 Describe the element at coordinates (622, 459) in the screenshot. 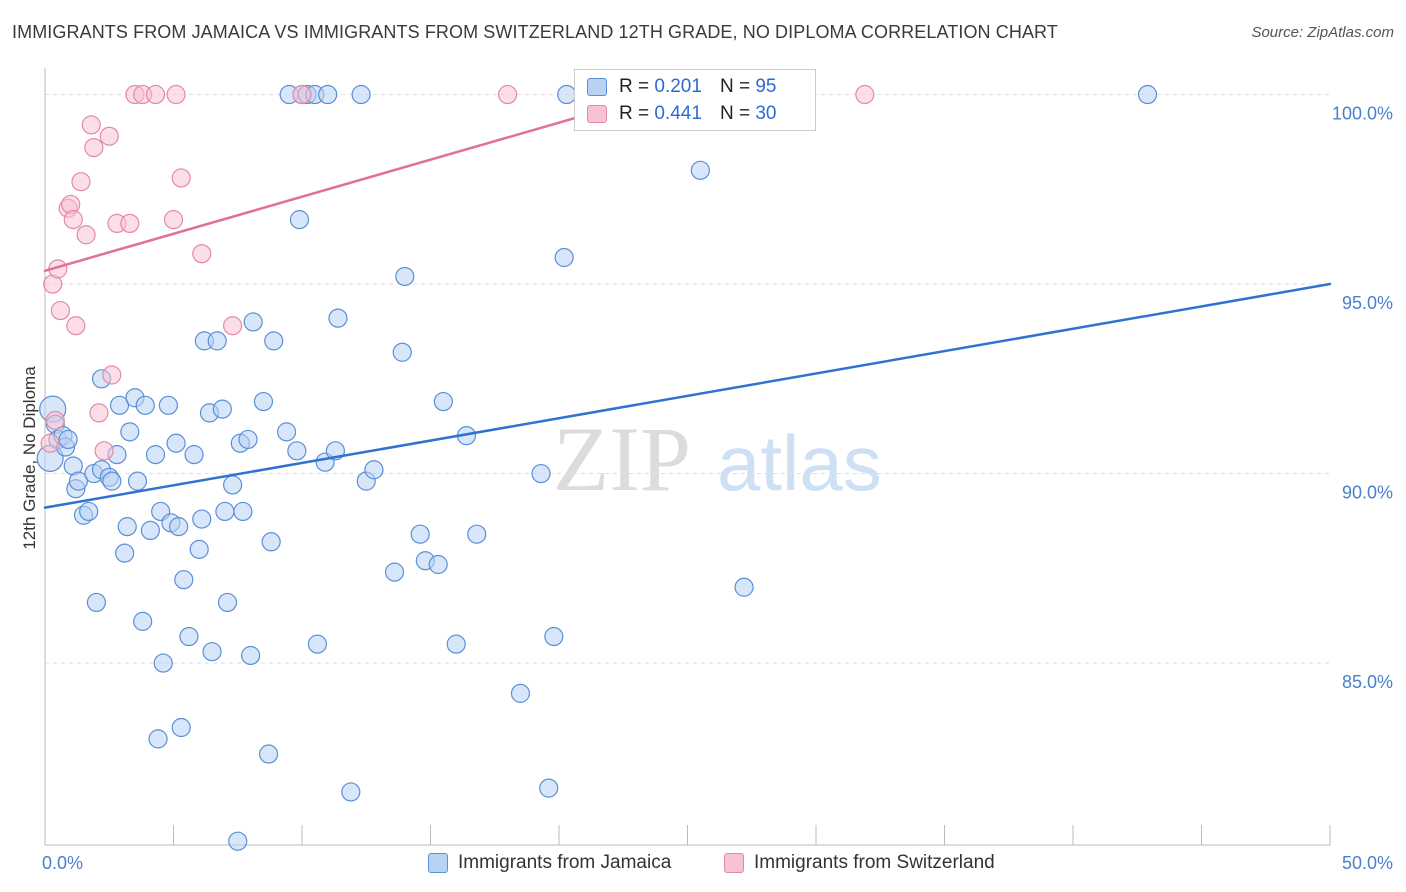

I see `watermark-zip: ZIP` at that location.